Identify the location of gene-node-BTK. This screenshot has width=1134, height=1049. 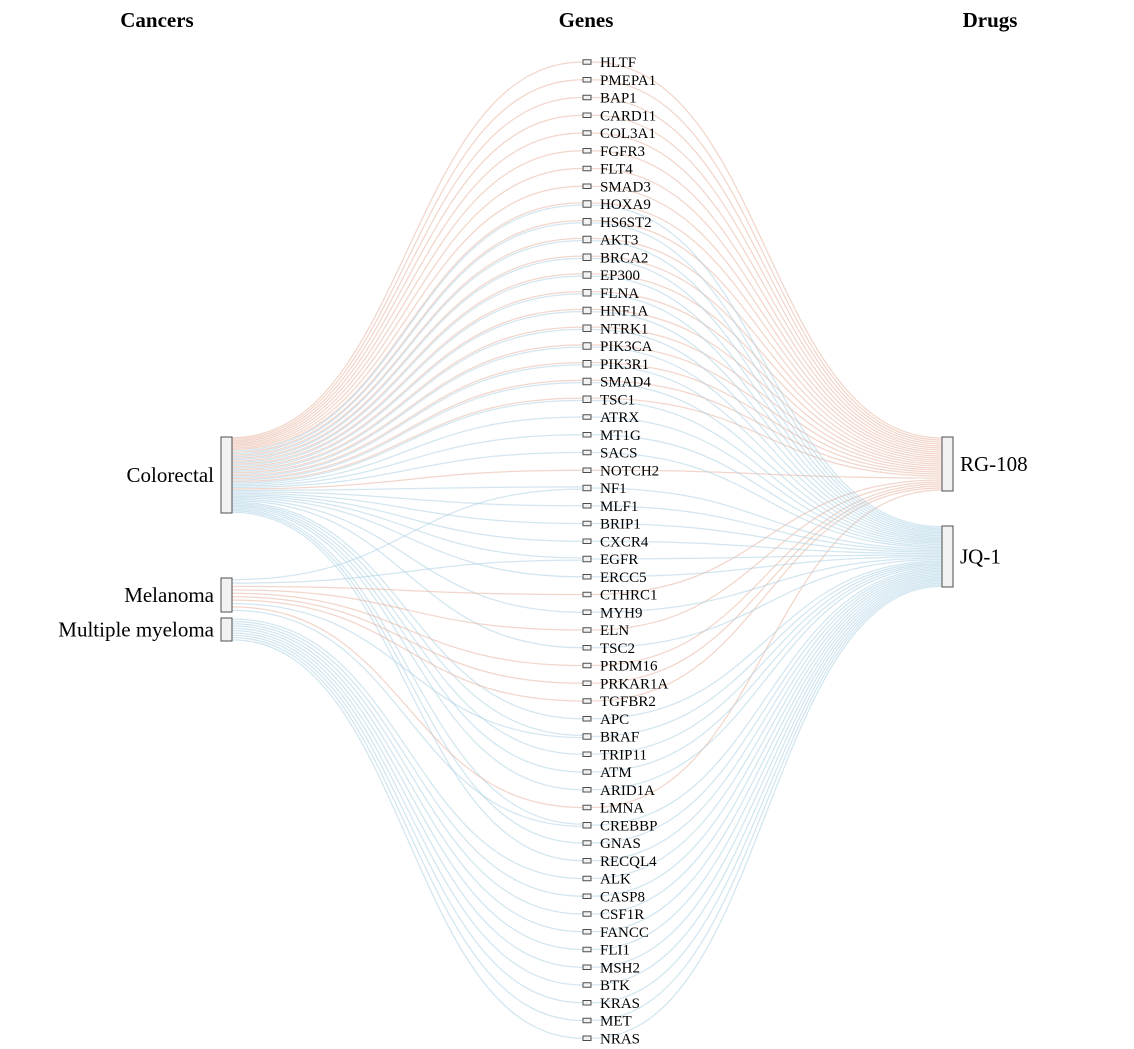
(587, 985).